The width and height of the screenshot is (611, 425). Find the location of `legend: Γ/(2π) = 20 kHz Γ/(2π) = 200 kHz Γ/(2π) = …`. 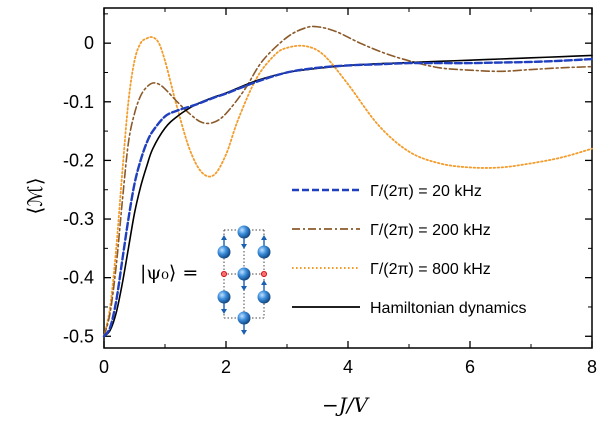

legend: Γ/(2π) = 20 kHz Γ/(2π) = 200 kHz Γ/(2π) = … is located at coordinates (409, 250).